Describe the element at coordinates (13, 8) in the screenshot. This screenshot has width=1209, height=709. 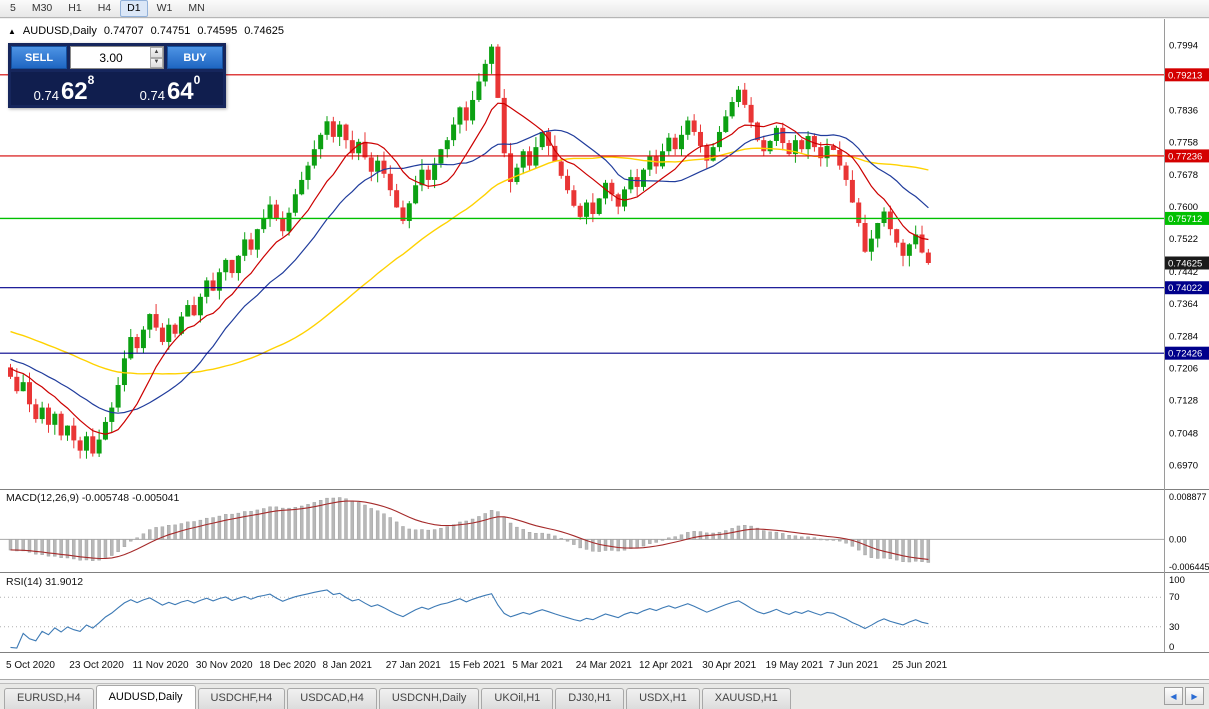
I see `timeframe-button-5: 5` at that location.